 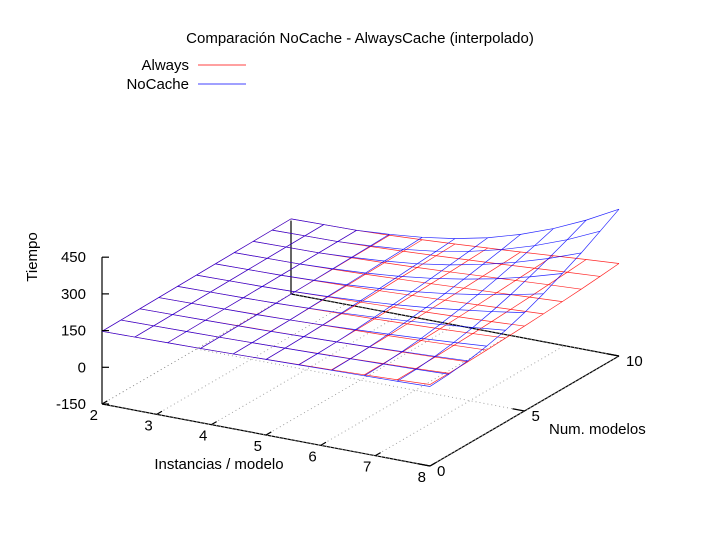 I want to click on z-tick-label: 150, so click(x=73, y=331).